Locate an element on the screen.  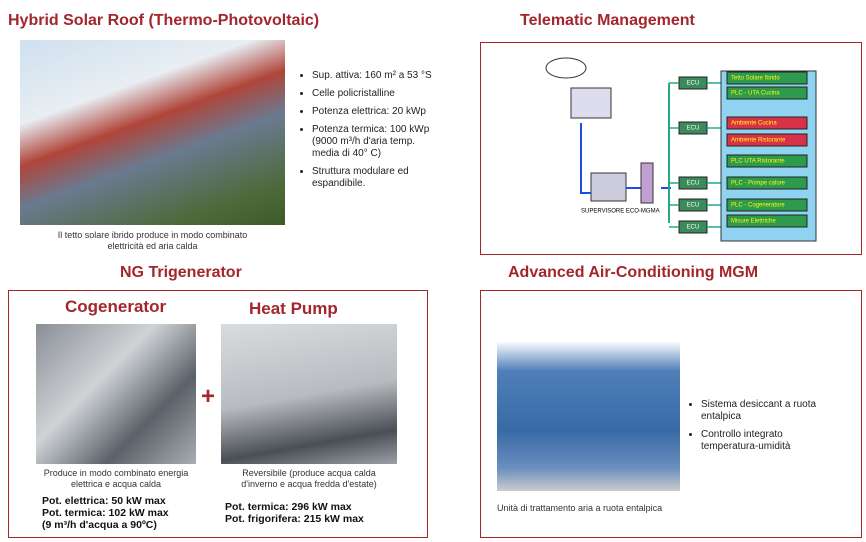
device-label: Tetto Solare Ibrido is located at coordinates (755, 79).